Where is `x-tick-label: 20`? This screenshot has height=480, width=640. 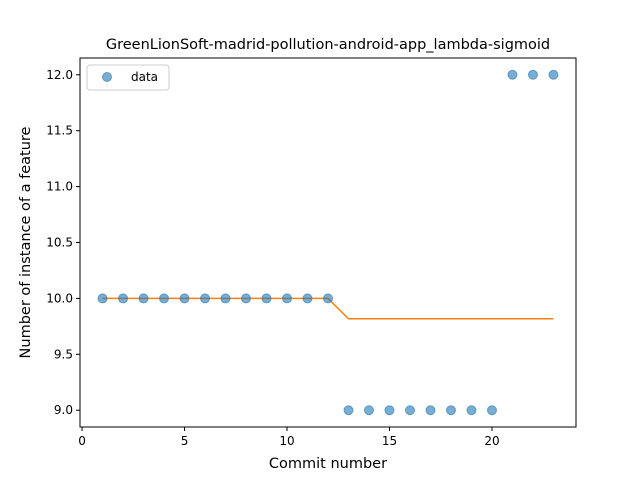 x-tick-label: 20 is located at coordinates (491, 441).